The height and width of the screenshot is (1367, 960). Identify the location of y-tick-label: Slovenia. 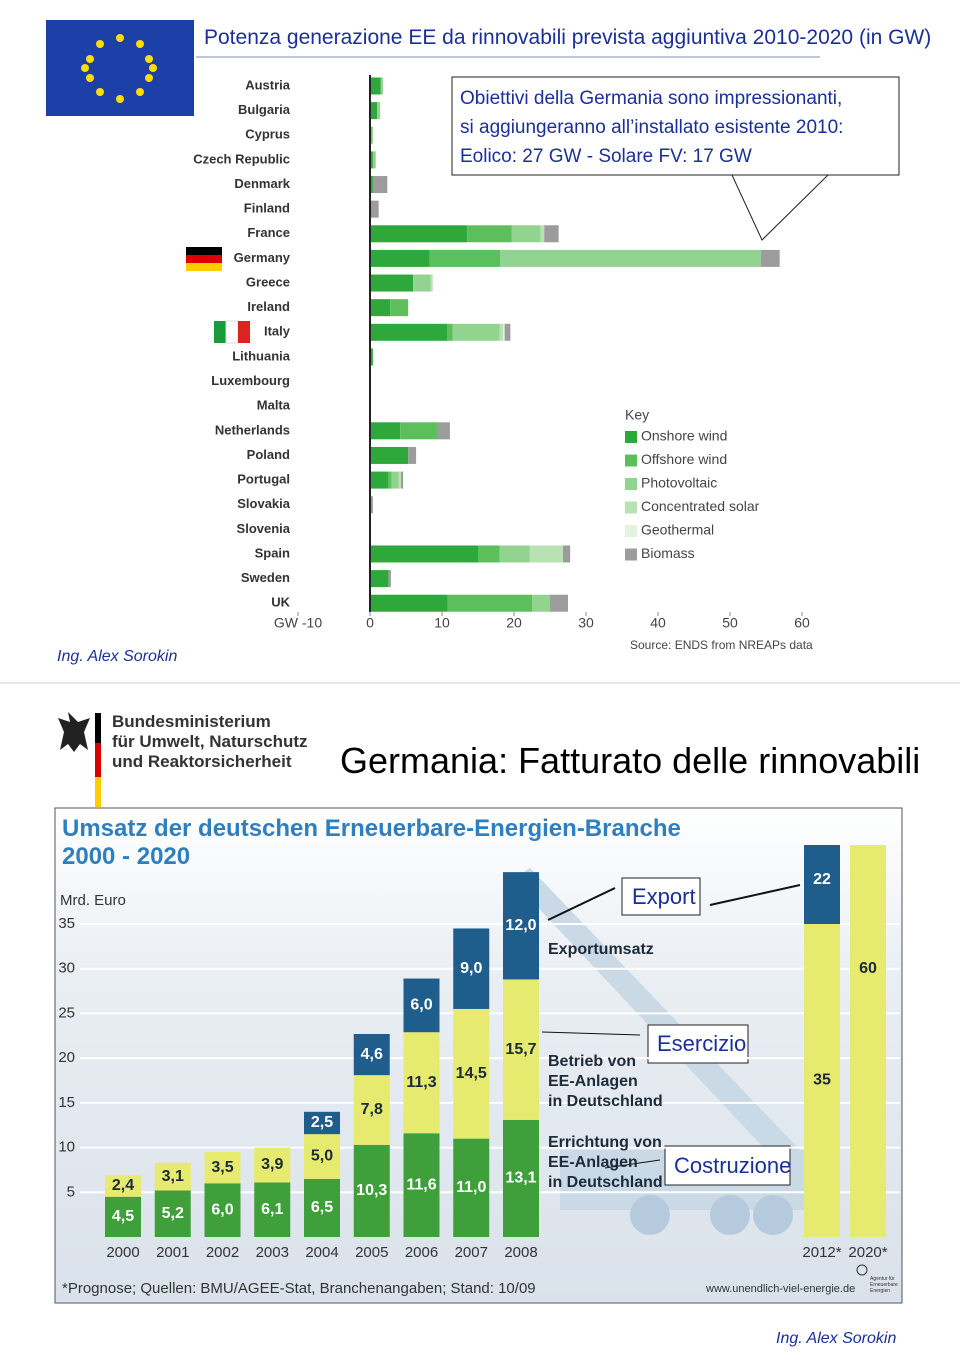
(264, 528).